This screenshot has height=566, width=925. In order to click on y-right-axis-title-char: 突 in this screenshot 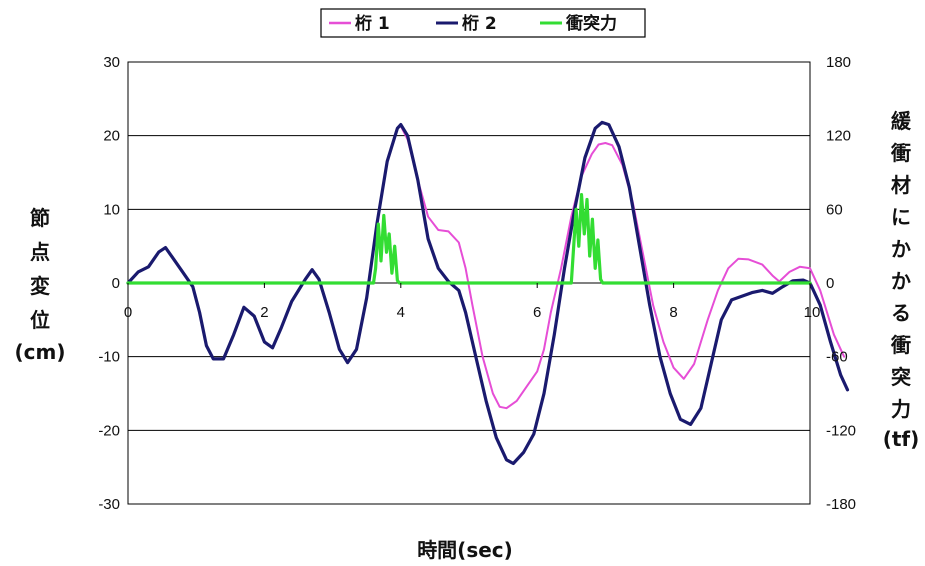, I will do `click(901, 377)`.